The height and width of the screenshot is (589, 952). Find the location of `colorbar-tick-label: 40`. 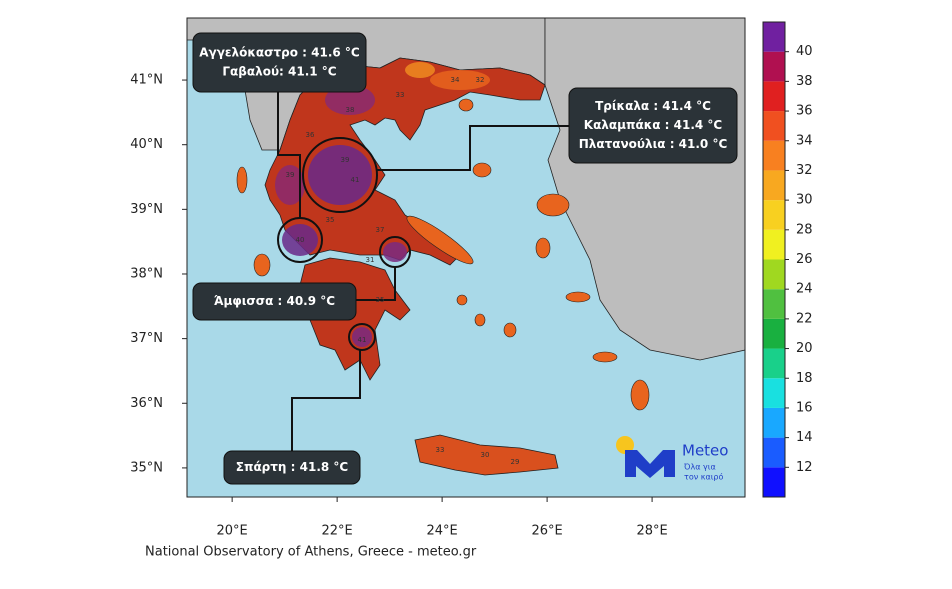

colorbar-tick-label: 40 is located at coordinates (804, 51).